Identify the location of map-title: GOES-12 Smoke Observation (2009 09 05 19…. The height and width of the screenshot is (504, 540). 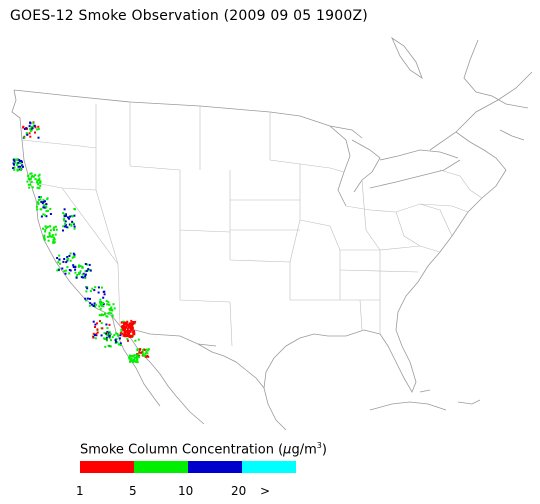
(189, 16).